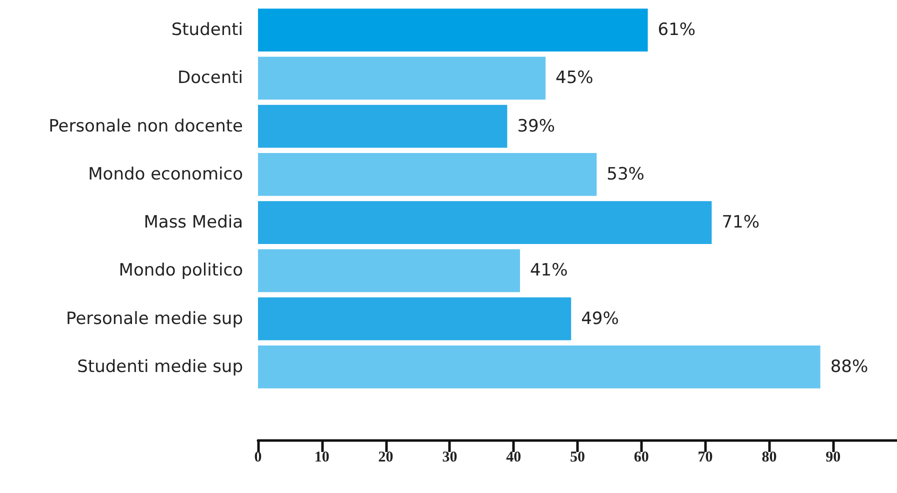 The image size is (897, 493). What do you see at coordinates (210, 78) in the screenshot?
I see `y-tick-label: Docenti` at bounding box center [210, 78].